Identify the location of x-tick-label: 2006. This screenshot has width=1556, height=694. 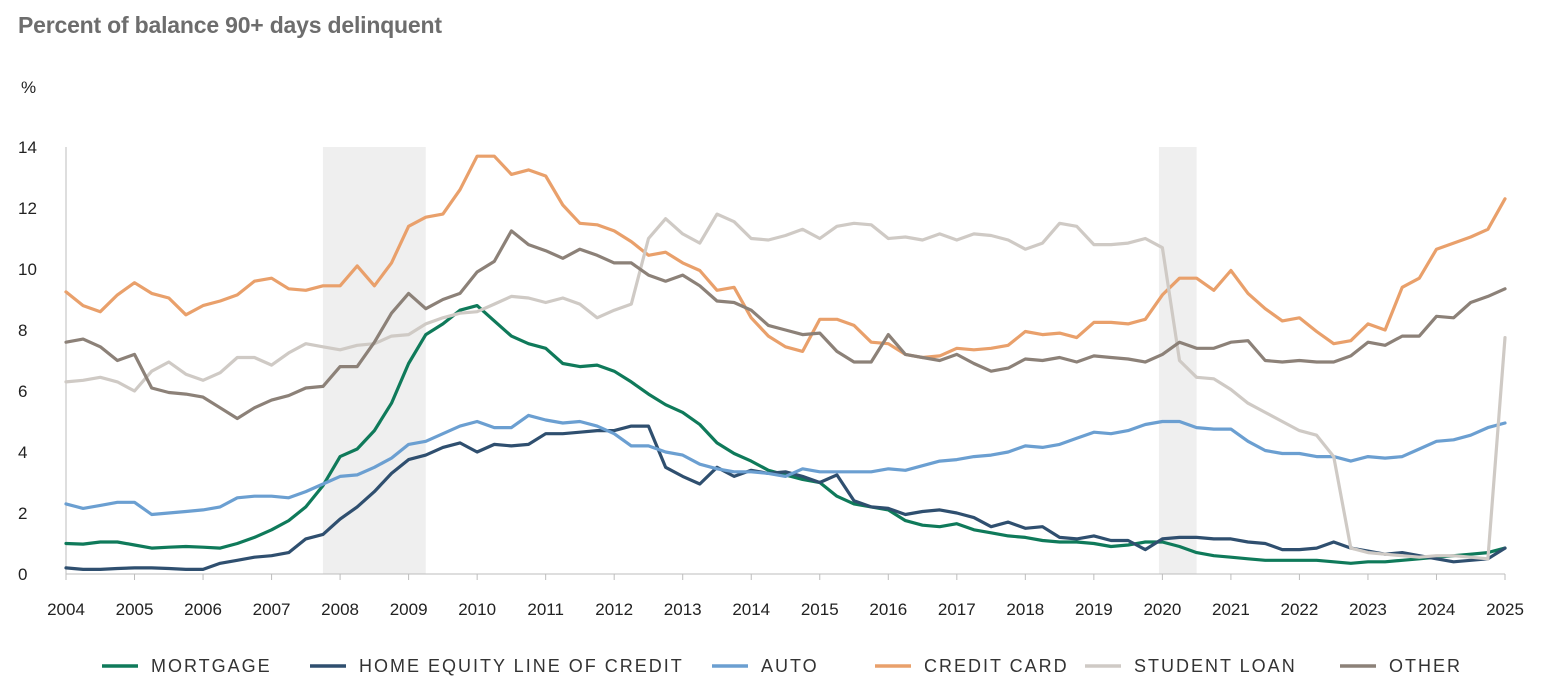
(203, 609).